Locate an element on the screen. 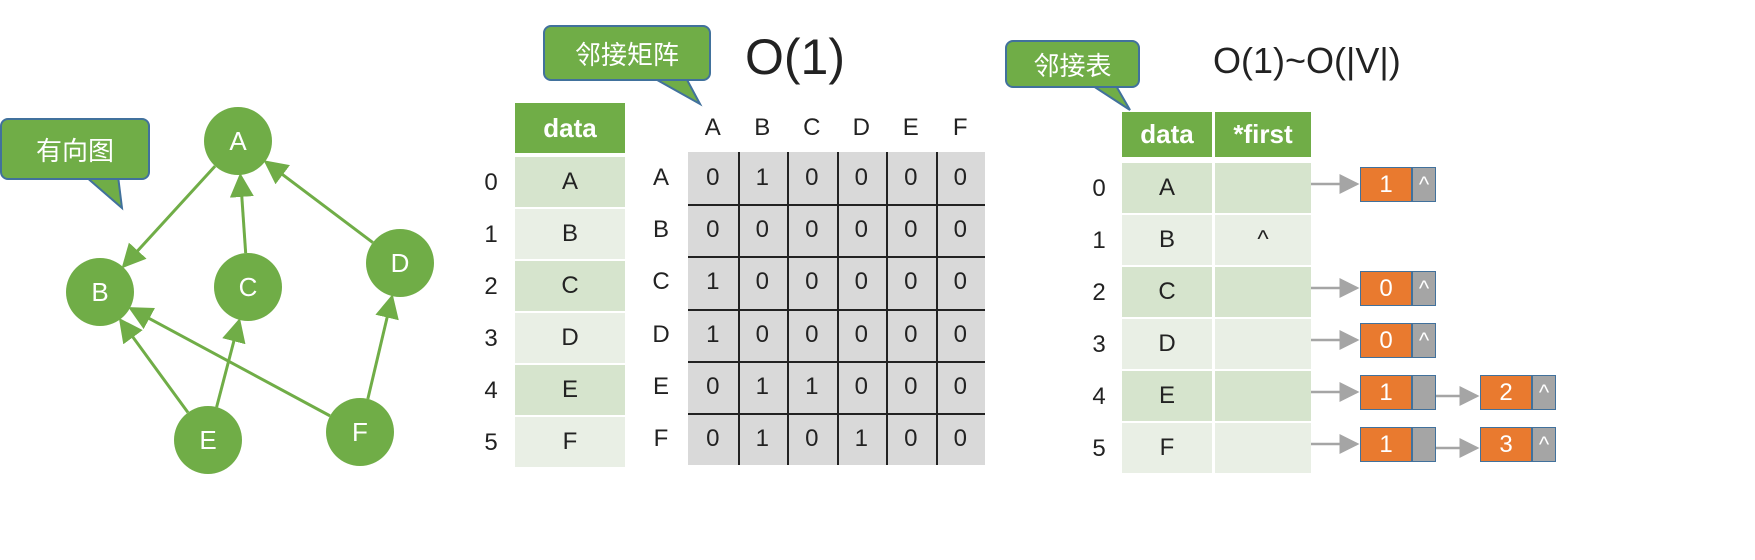  matrix-row-label: B is located at coordinates (660, 230).